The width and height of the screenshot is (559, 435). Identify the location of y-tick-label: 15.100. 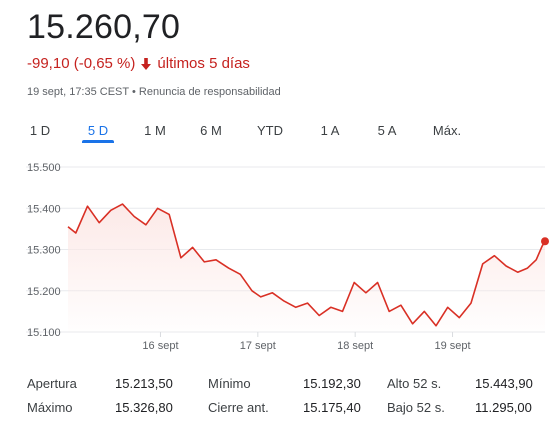
(44, 333).